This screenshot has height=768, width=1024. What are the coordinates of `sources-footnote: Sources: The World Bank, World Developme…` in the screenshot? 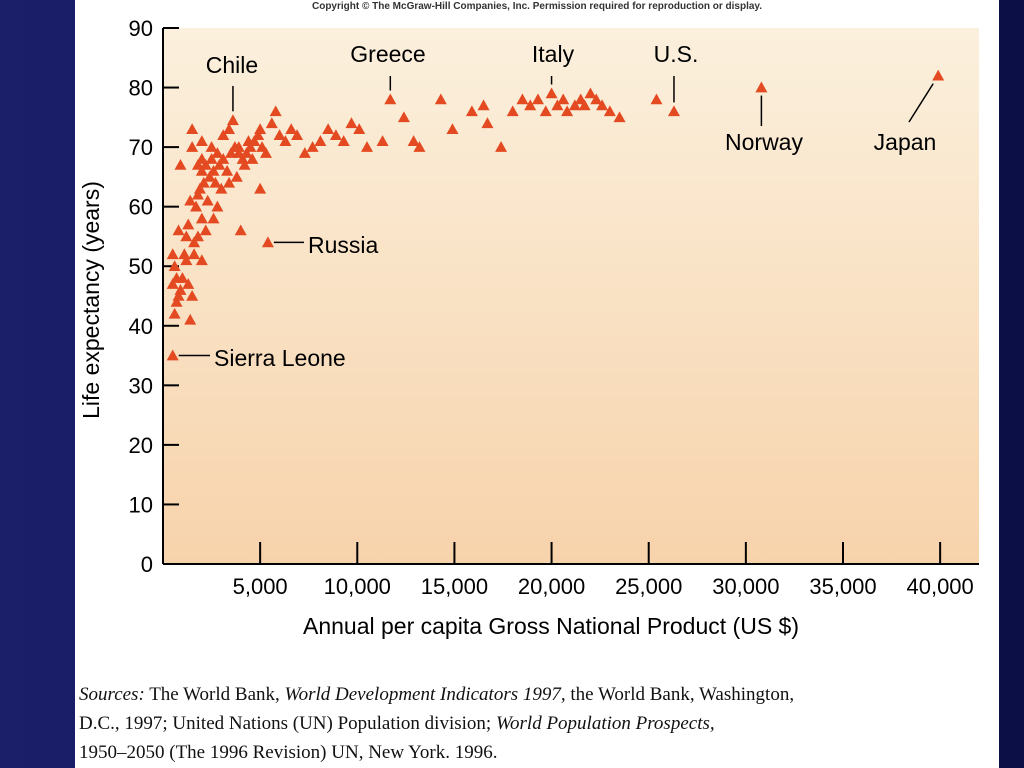 It's located at (537, 723).